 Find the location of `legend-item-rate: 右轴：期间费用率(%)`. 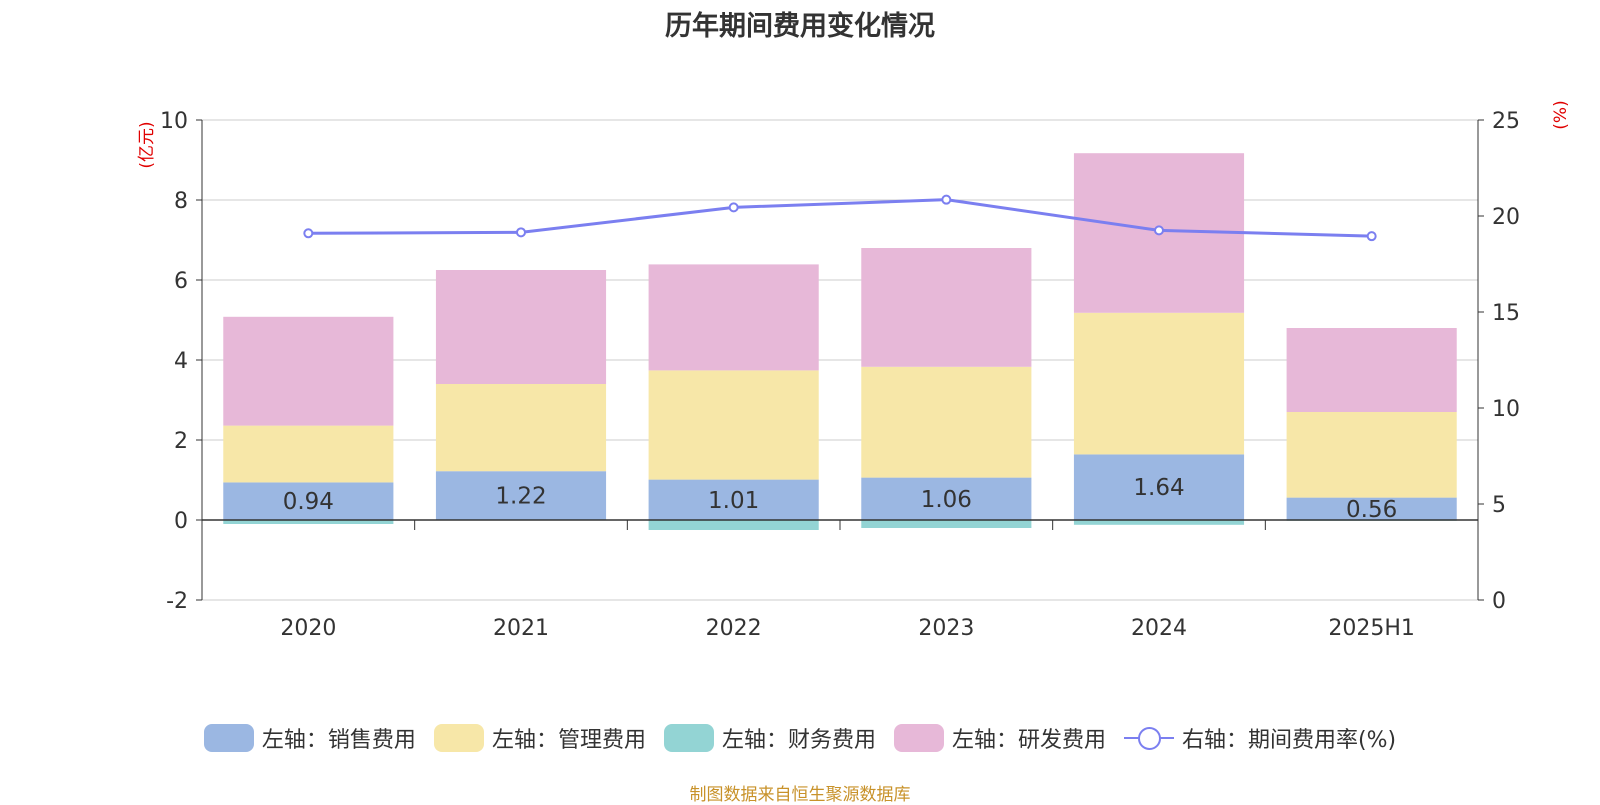

legend-item-rate: 右轴：期间费用率(%) is located at coordinates (1260, 738).